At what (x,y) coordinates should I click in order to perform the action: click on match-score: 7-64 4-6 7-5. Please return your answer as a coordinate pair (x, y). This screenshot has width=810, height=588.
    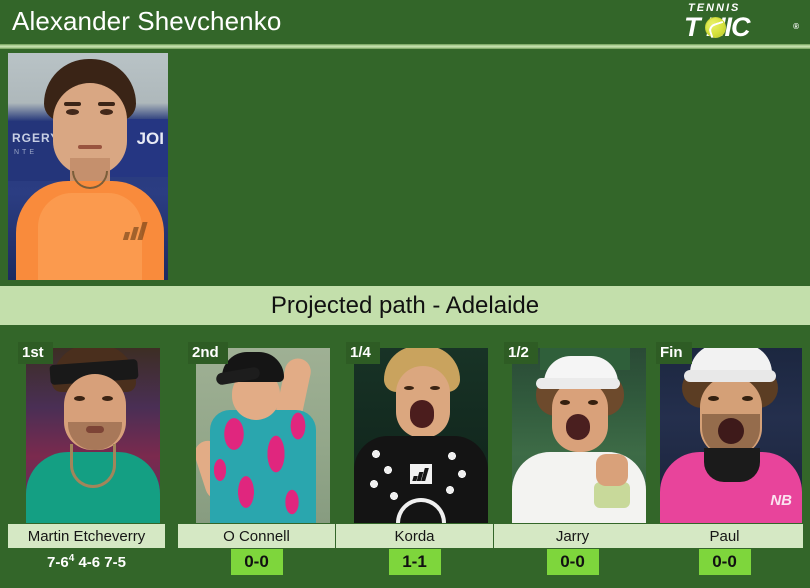
    Looking at the image, I should click on (86, 562).